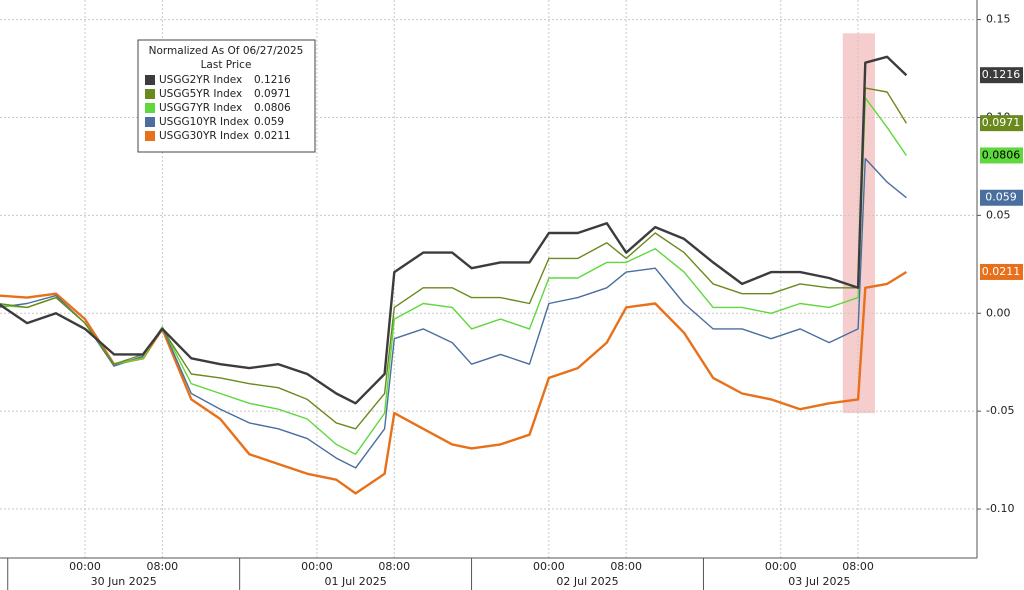 The width and height of the screenshot is (1024, 590). I want to click on legend-value: 0.059, so click(269, 122).